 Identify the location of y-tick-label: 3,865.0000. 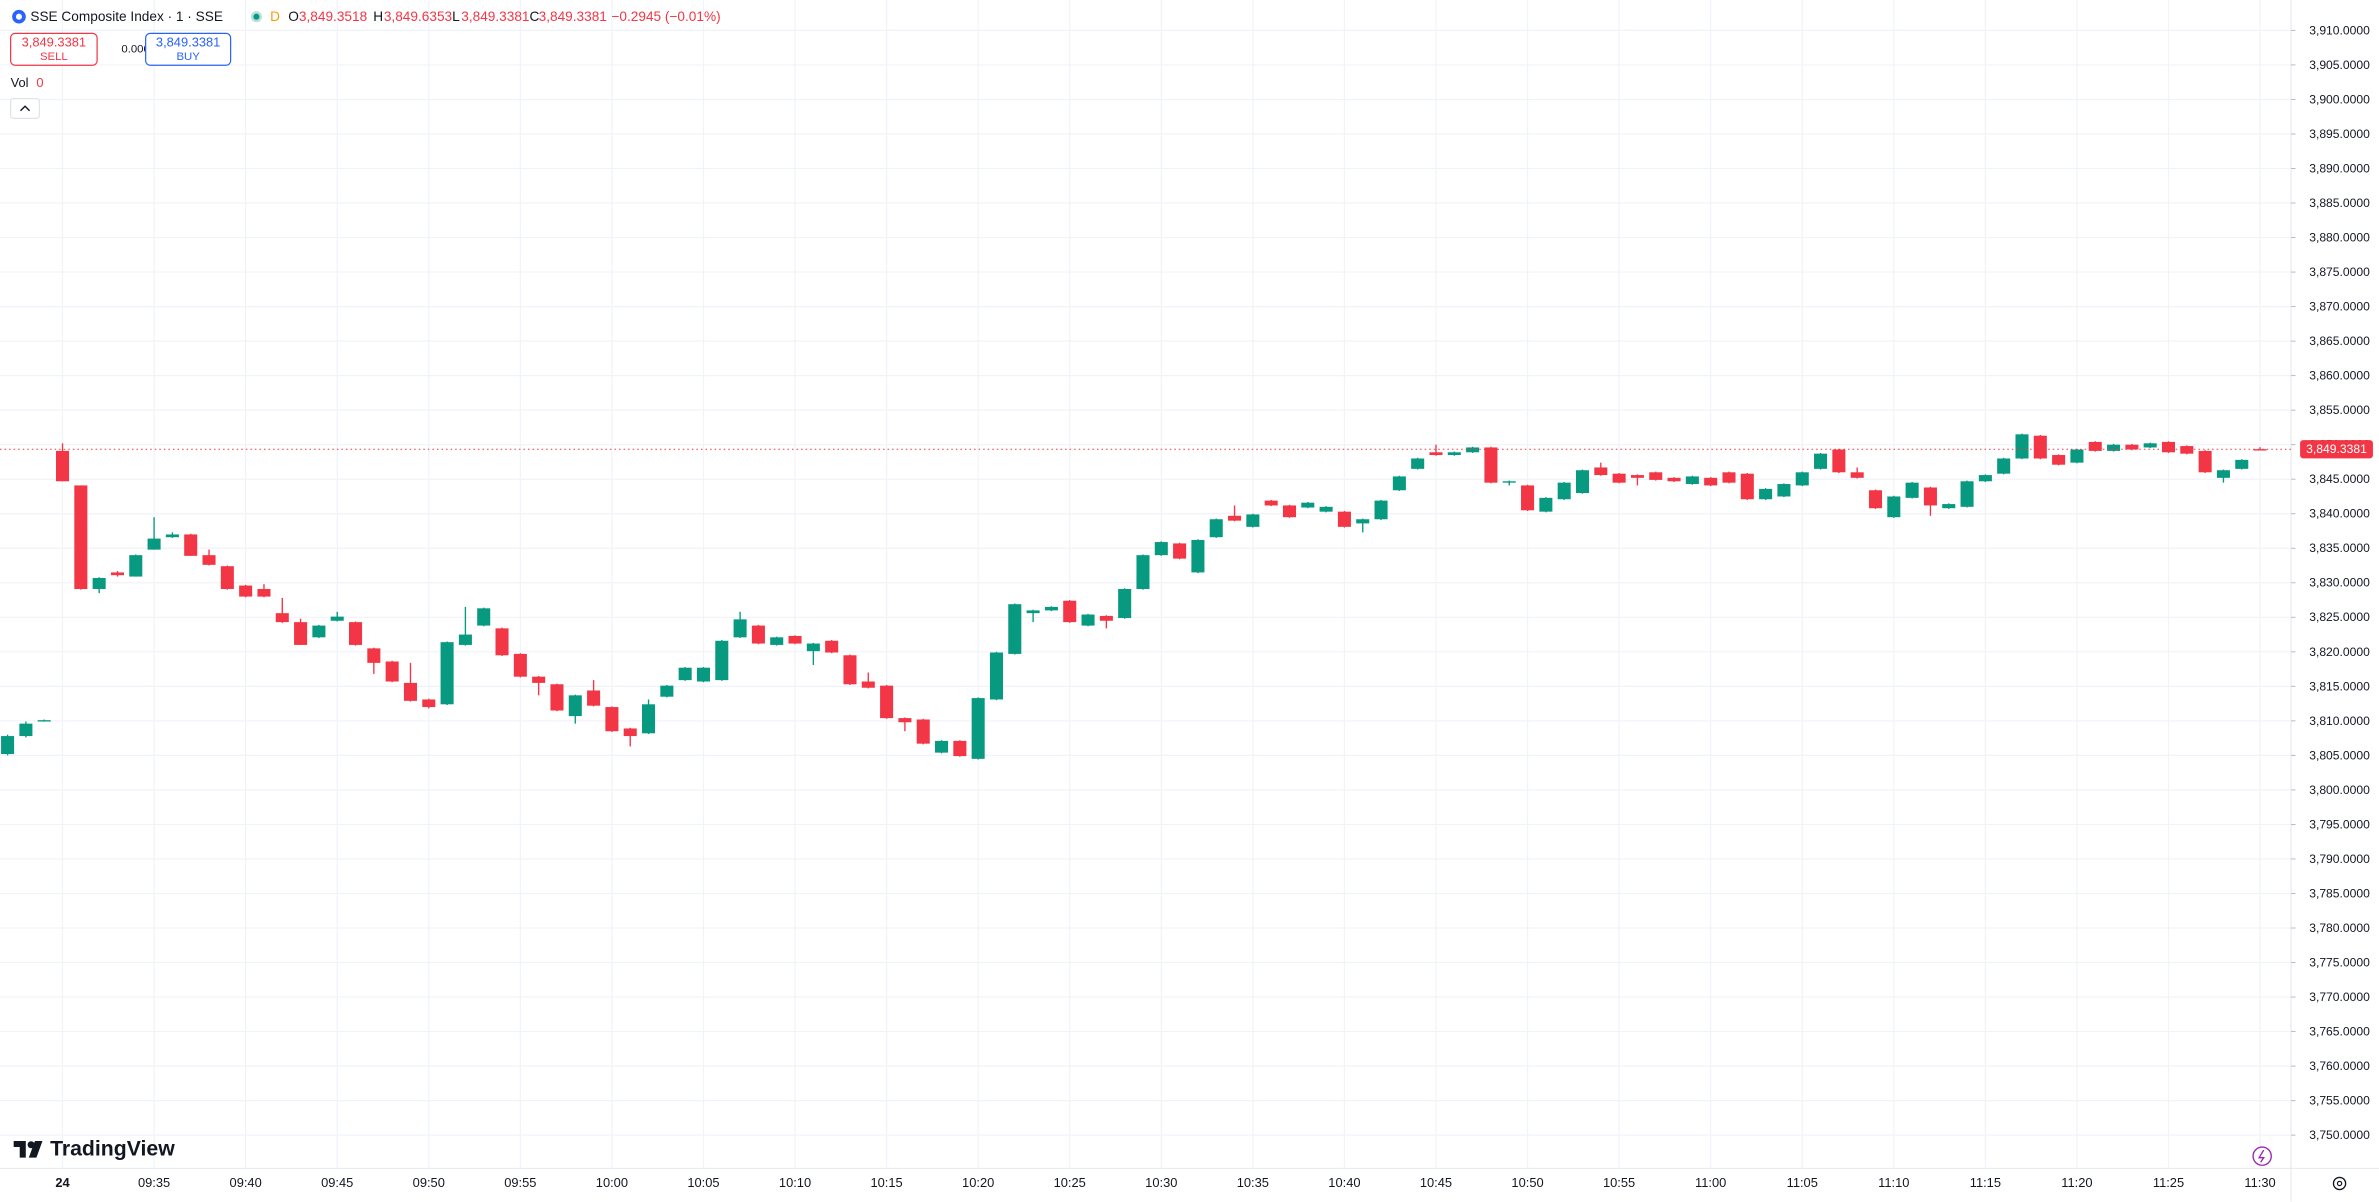
(2339, 341).